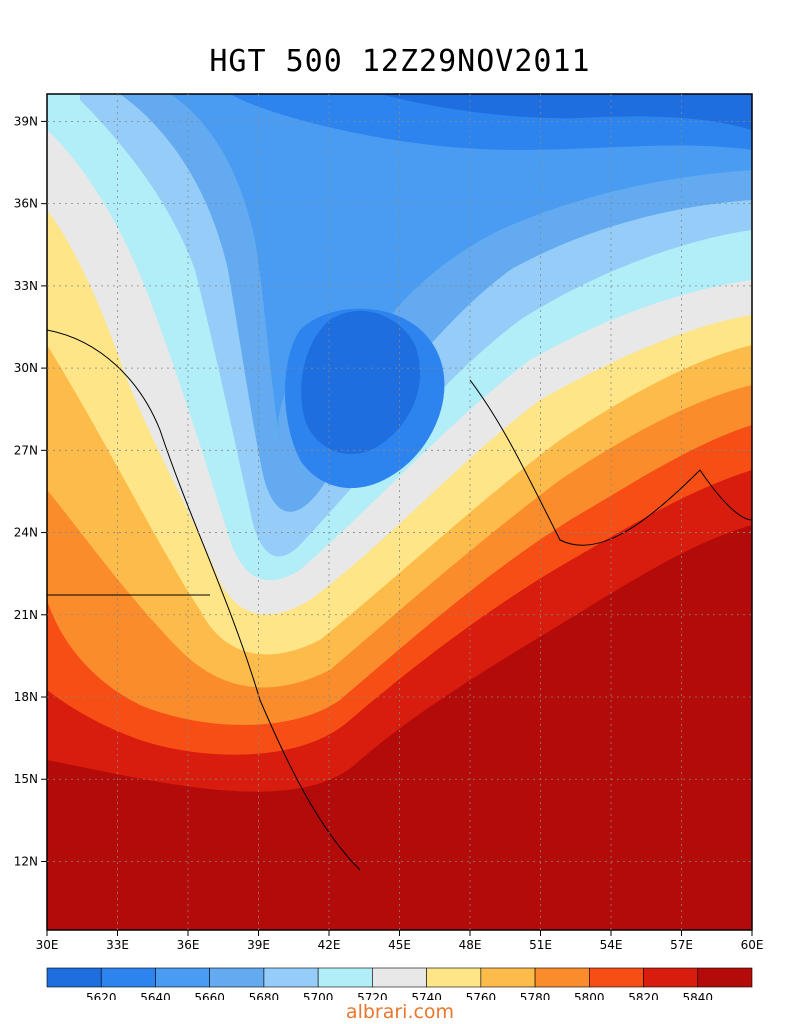  Describe the element at coordinates (643, 995) in the screenshot. I see `colorbar-label: 5820` at that location.